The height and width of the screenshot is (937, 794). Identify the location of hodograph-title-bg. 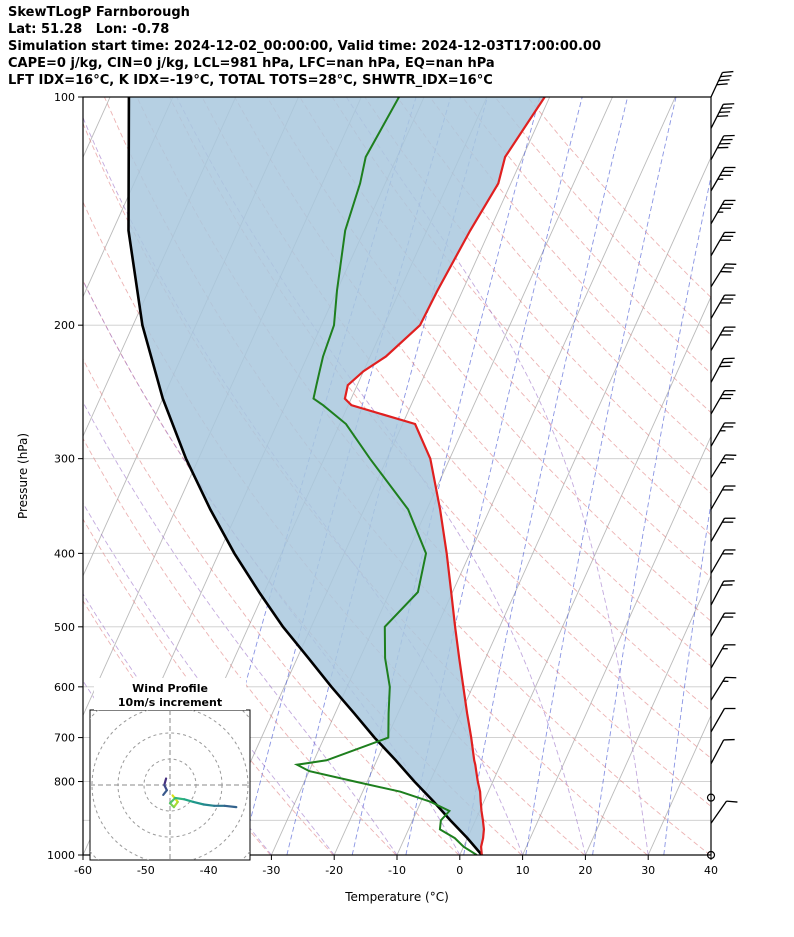
(170, 694).